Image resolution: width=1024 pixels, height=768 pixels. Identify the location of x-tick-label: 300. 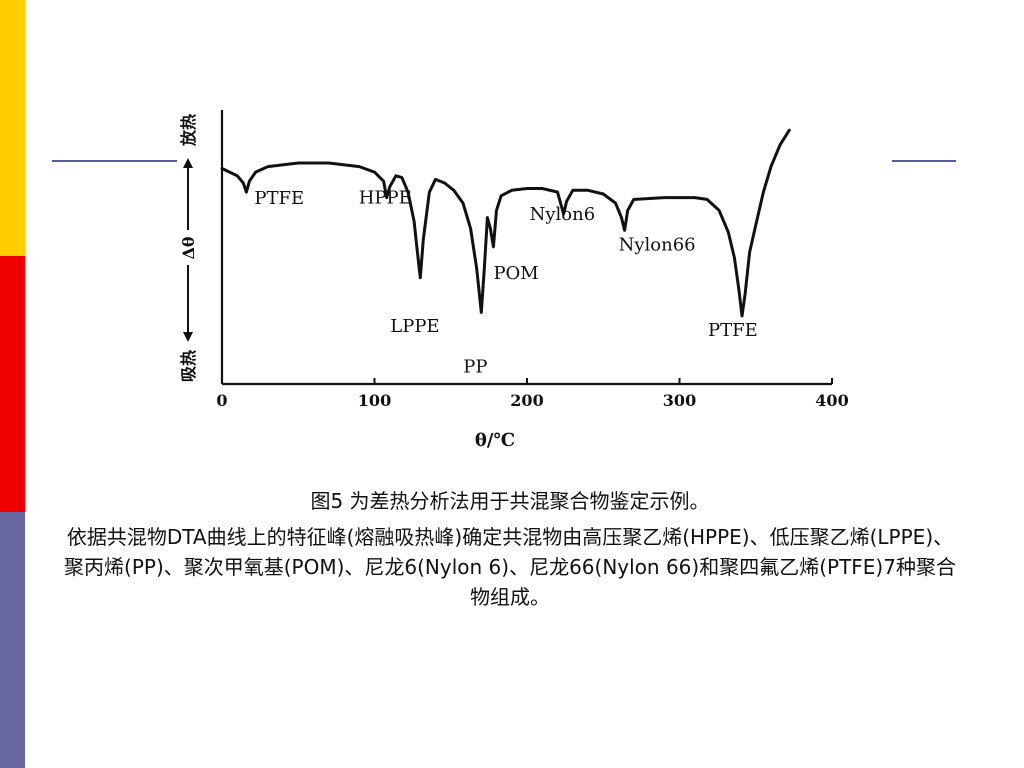
(679, 400).